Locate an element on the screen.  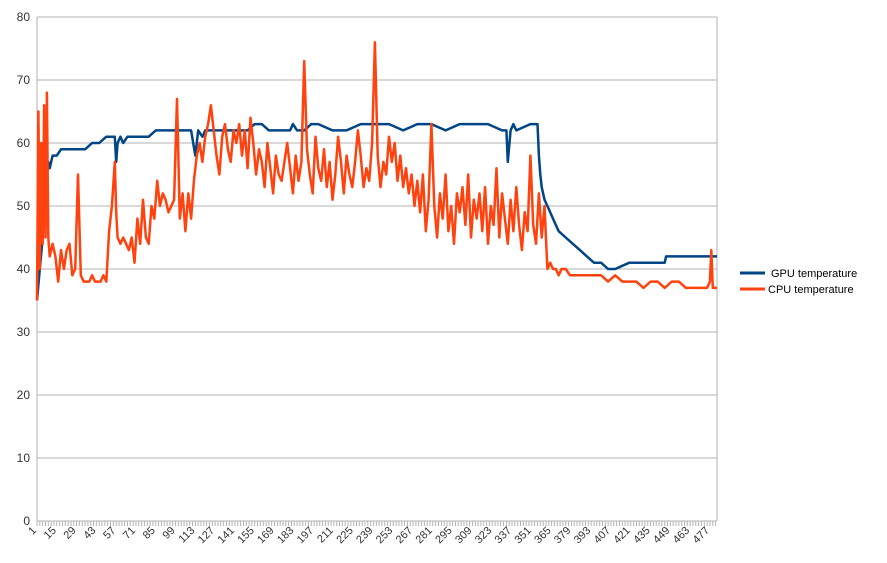
x-tick-label: 351 is located at coordinates (522, 535).